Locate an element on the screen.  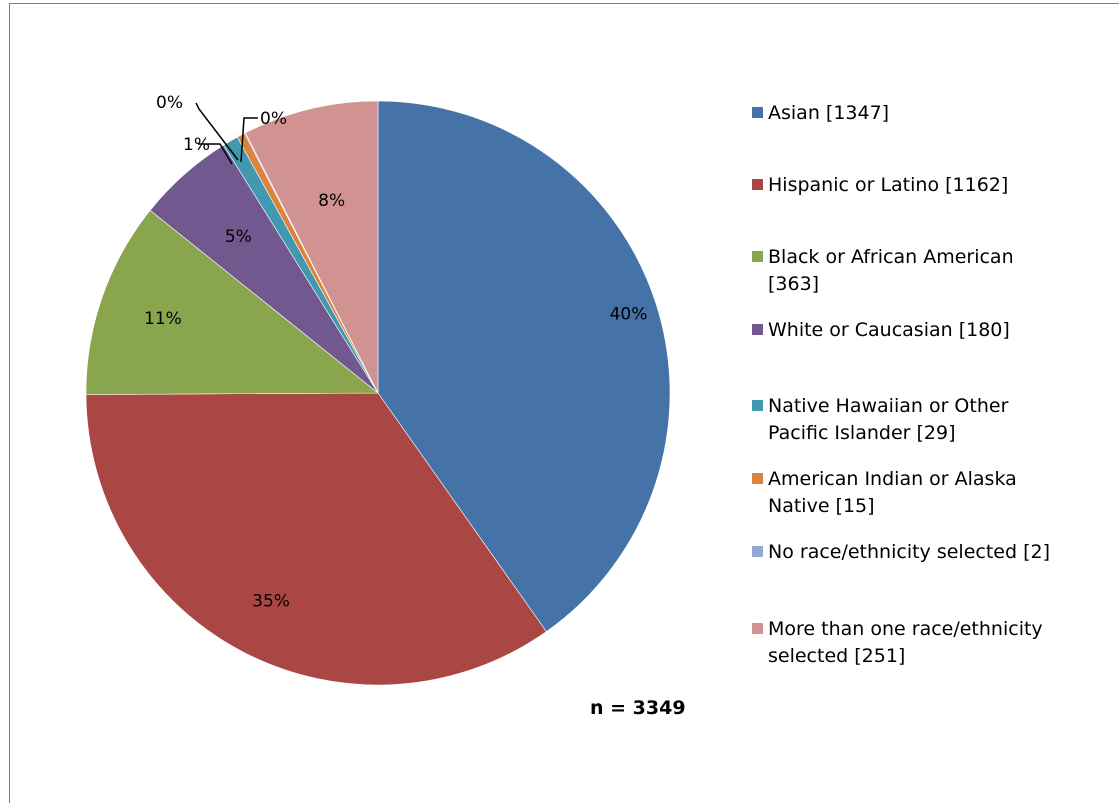
slice-label-5: 0% is located at coordinates (273, 119).